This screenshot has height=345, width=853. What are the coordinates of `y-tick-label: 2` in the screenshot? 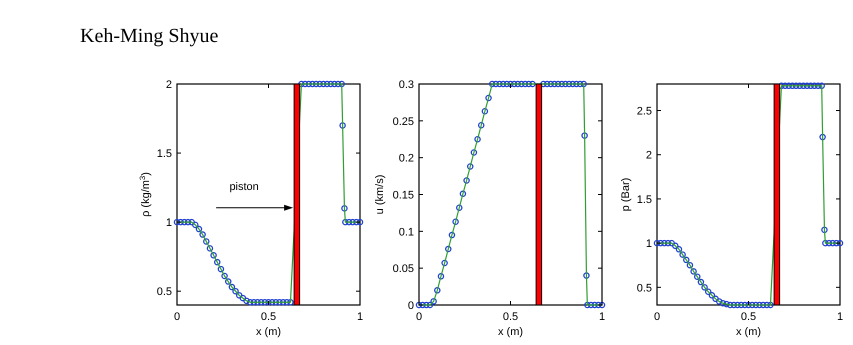 It's located at (169, 85).